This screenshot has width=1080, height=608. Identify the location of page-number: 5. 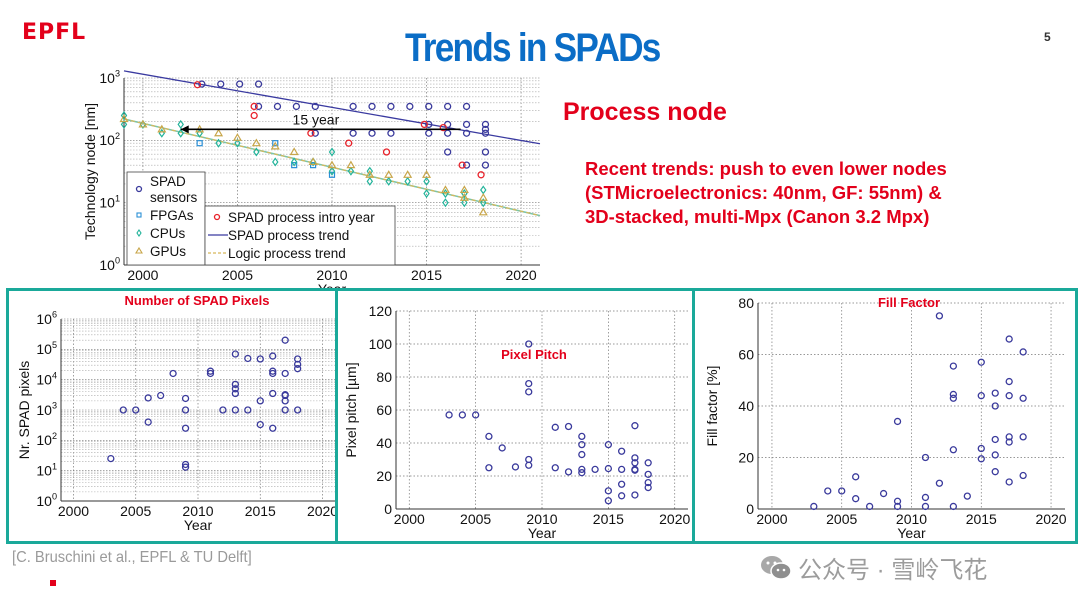
(1047, 37).